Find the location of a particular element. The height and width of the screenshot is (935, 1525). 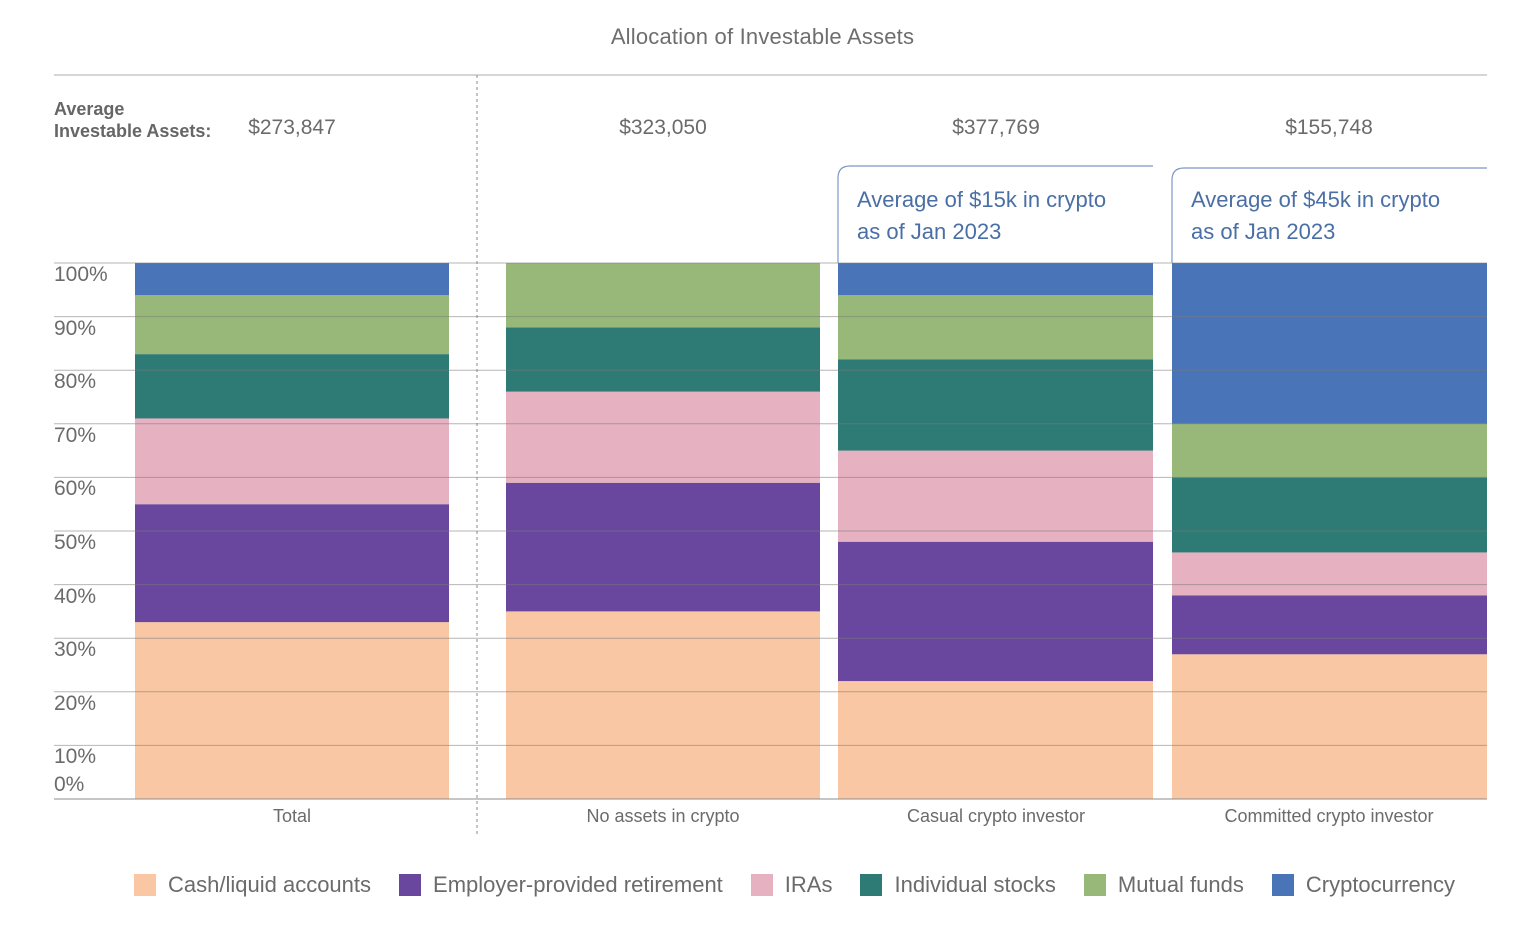

legend-item-iras: IRAs is located at coordinates (791, 885).